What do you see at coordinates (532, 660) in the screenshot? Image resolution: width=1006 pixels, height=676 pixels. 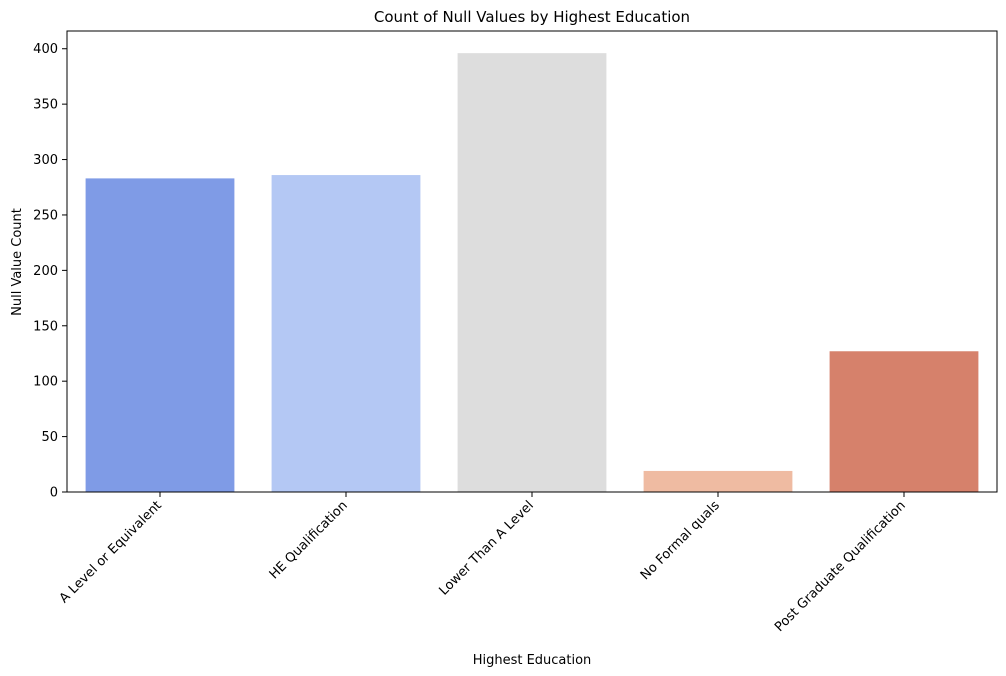 I see `x-axis-label: Highest Education` at bounding box center [532, 660].